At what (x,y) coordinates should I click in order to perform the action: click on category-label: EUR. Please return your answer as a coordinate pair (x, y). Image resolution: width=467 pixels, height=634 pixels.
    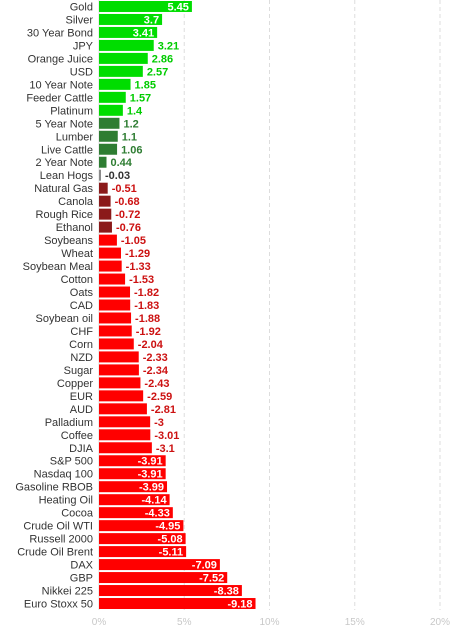
    Looking at the image, I should click on (81, 397).